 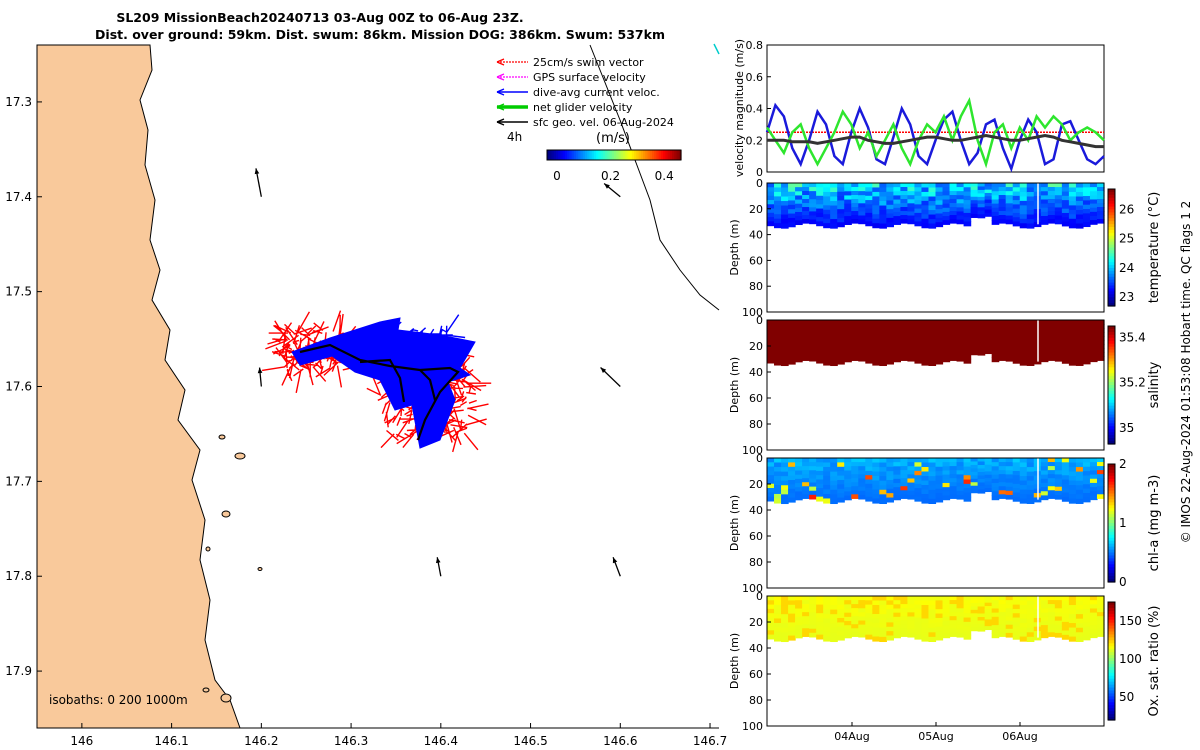 What do you see at coordinates (1154, 384) in the screenshot?
I see `colorbar-title: salinity` at bounding box center [1154, 384].